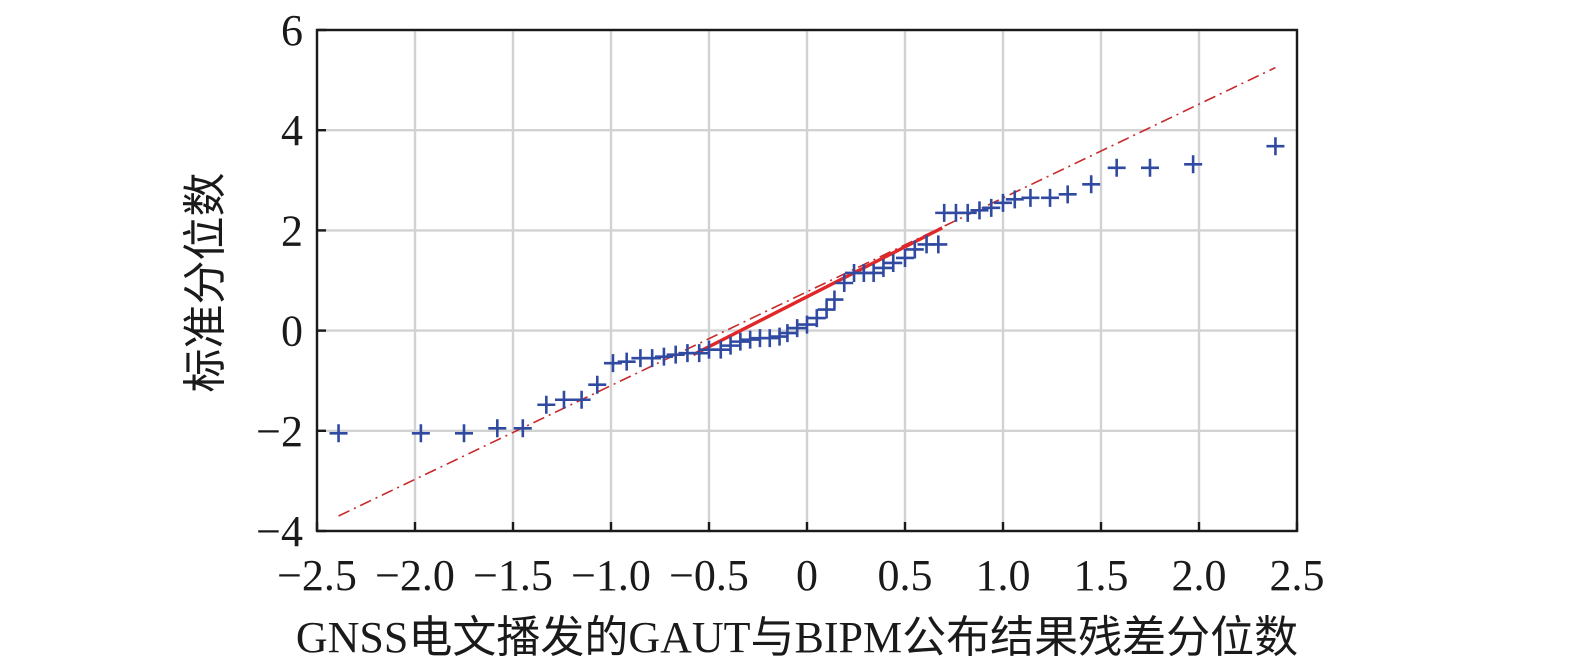 This screenshot has width=1575, height=671. I want to click on y-tick-label: −4, so click(279, 531).